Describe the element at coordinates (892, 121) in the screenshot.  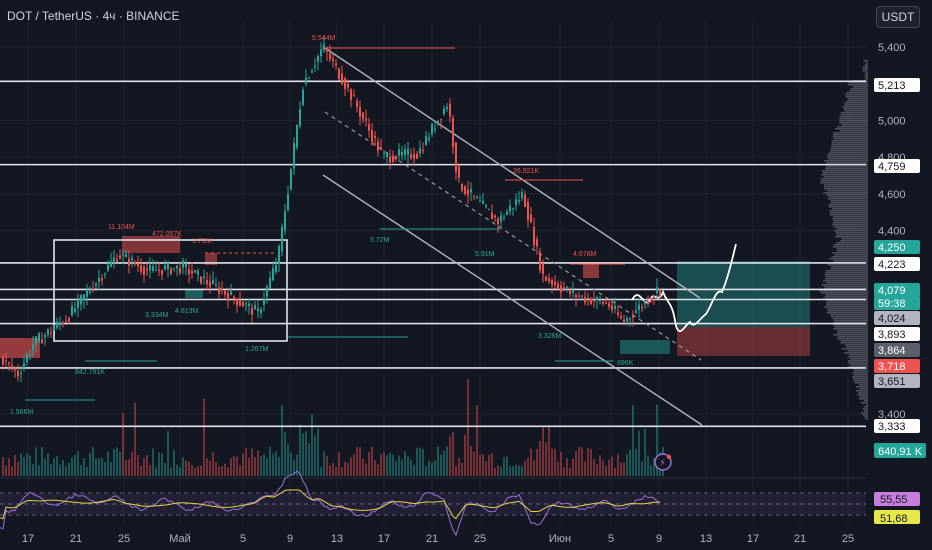
I see `price-tick: 5,000` at that location.